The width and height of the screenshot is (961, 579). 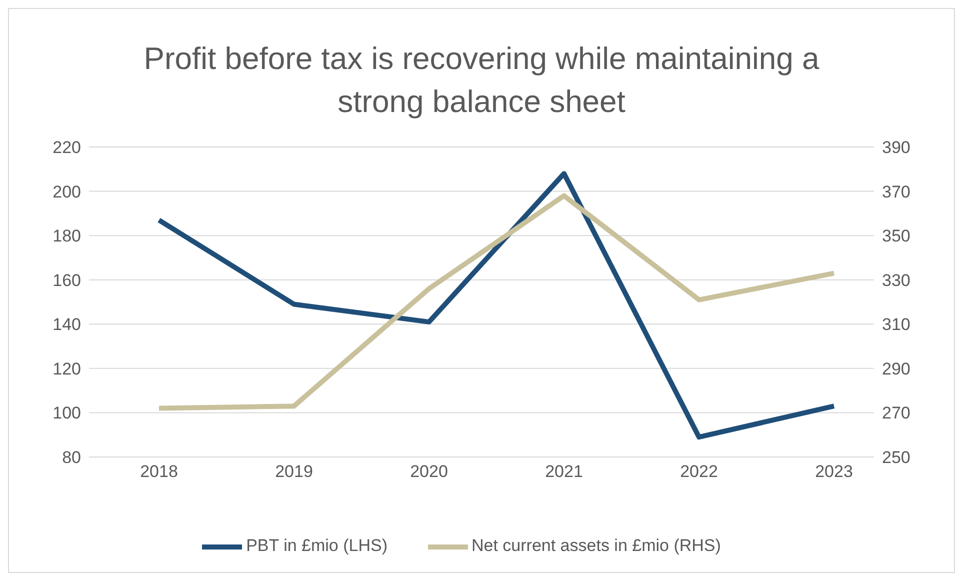 I want to click on x-tick-label: 2019, so click(x=294, y=472).